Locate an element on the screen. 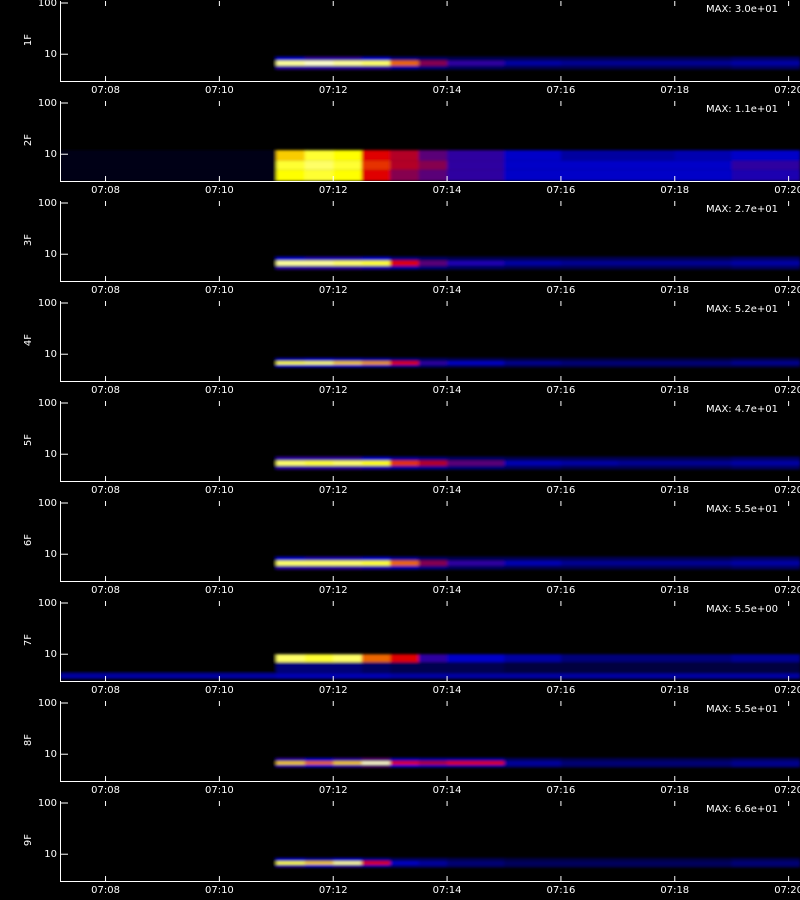 This screenshot has width=800, height=900. y-axis-label: 8F is located at coordinates (28, 740).